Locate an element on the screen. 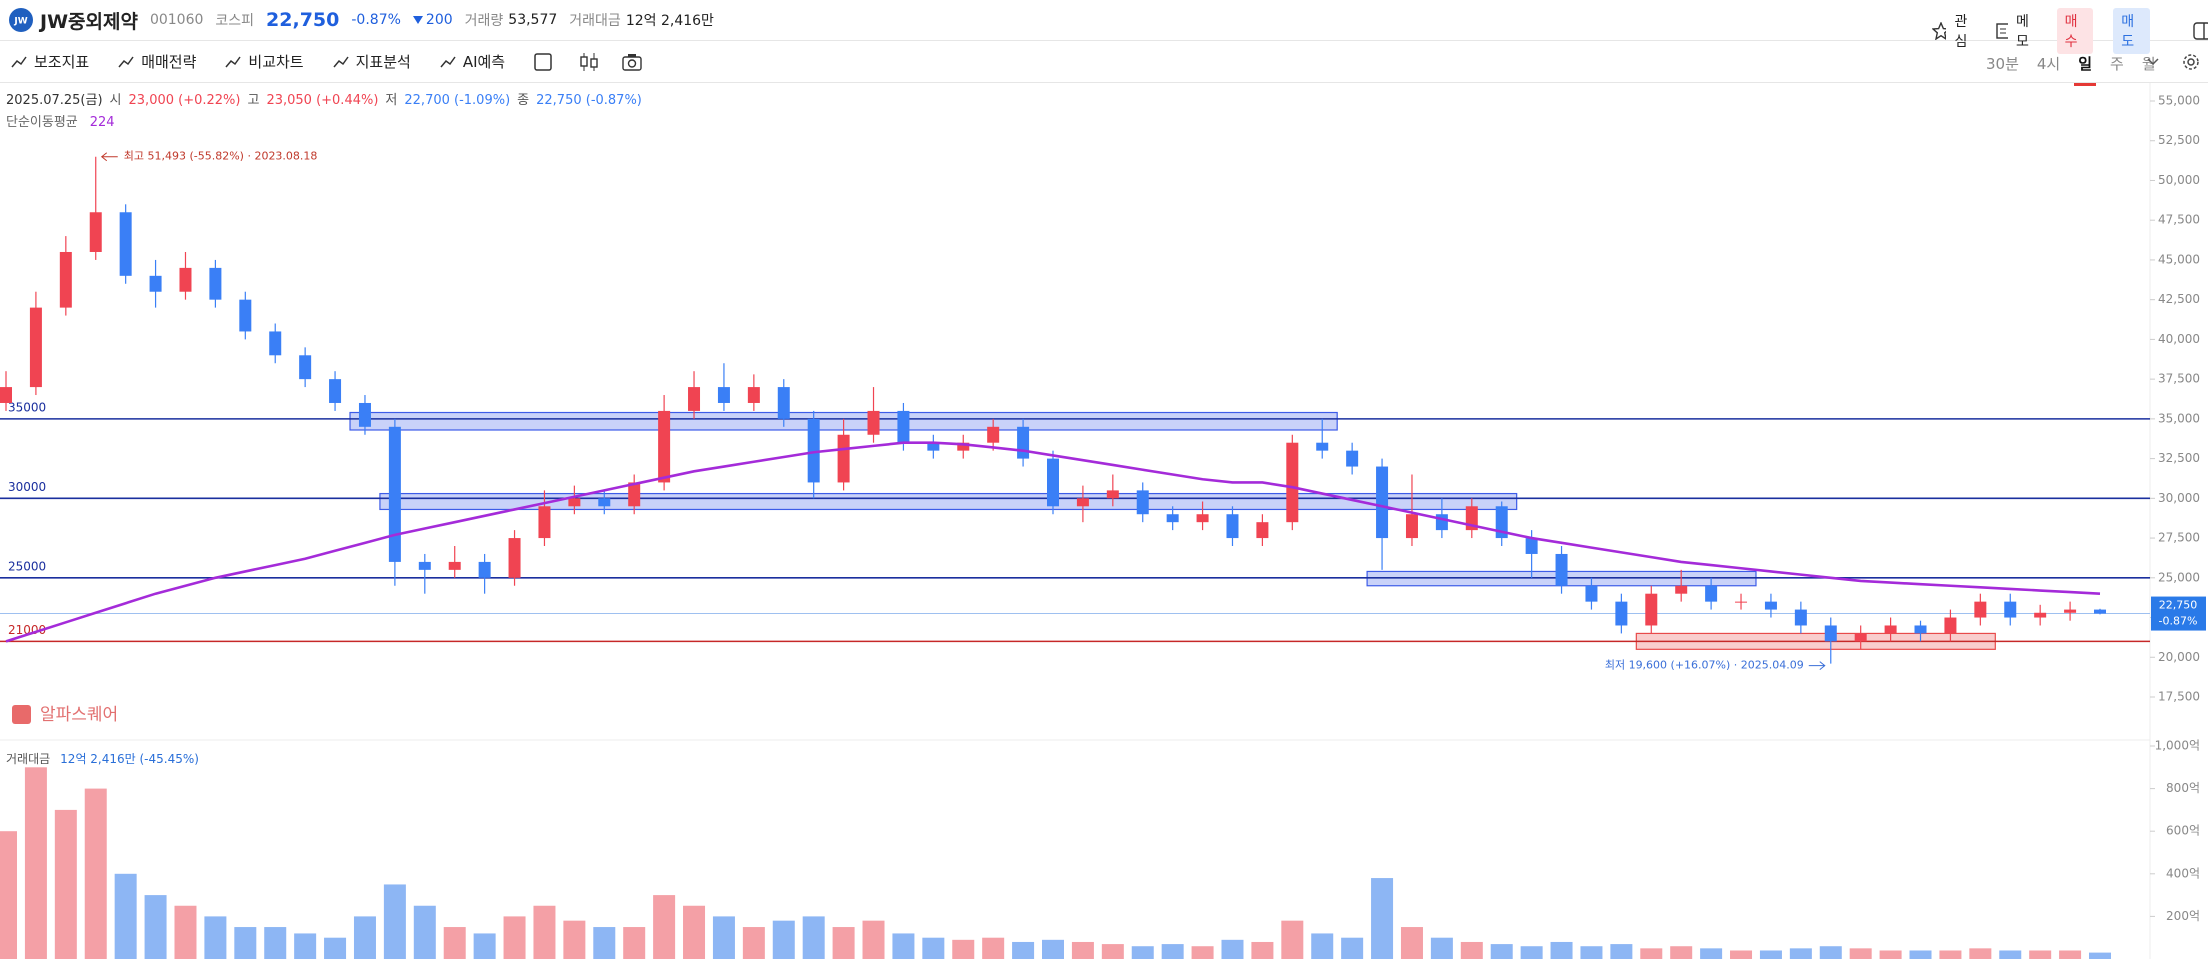 The image size is (2208, 959). toolbar-item: 매매전략 is located at coordinates (156, 61).